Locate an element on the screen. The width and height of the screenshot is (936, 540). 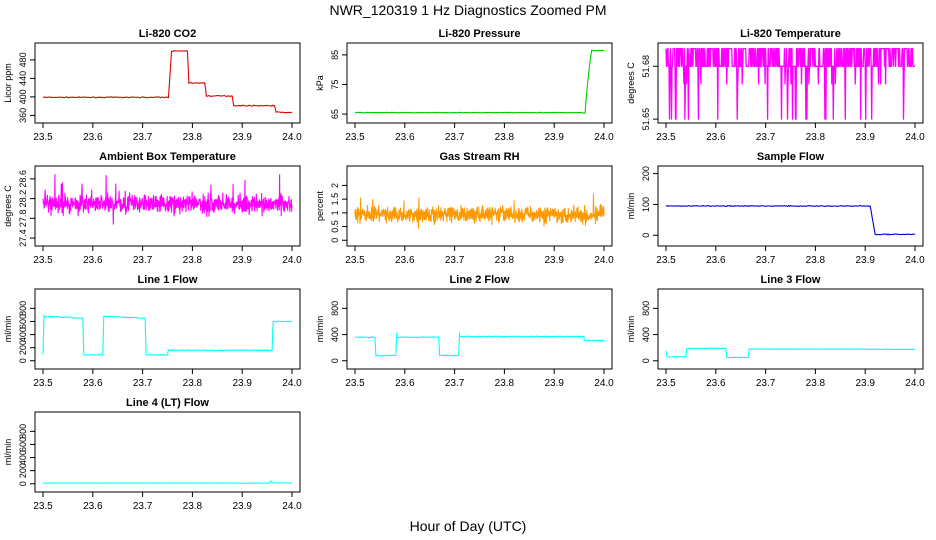
y-tick-label: 65 is located at coordinates (335, 114).